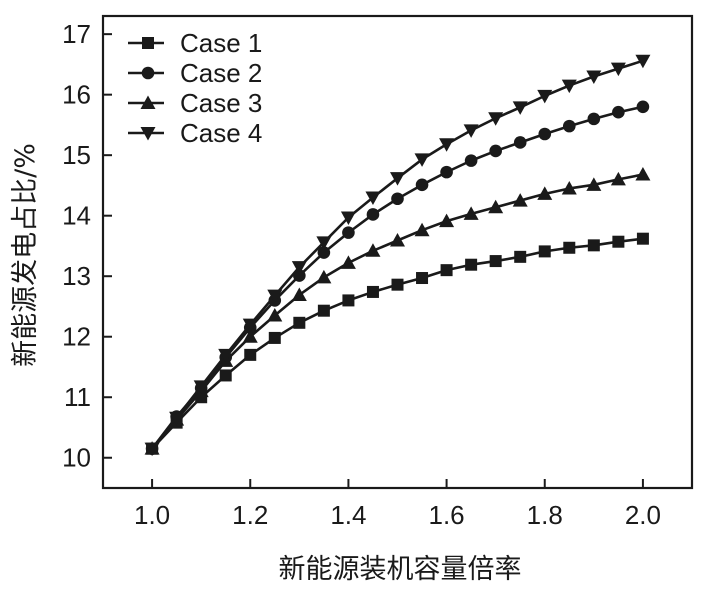  Describe the element at coordinates (76, 276) in the screenshot. I see `y-tick-label: 13` at that location.